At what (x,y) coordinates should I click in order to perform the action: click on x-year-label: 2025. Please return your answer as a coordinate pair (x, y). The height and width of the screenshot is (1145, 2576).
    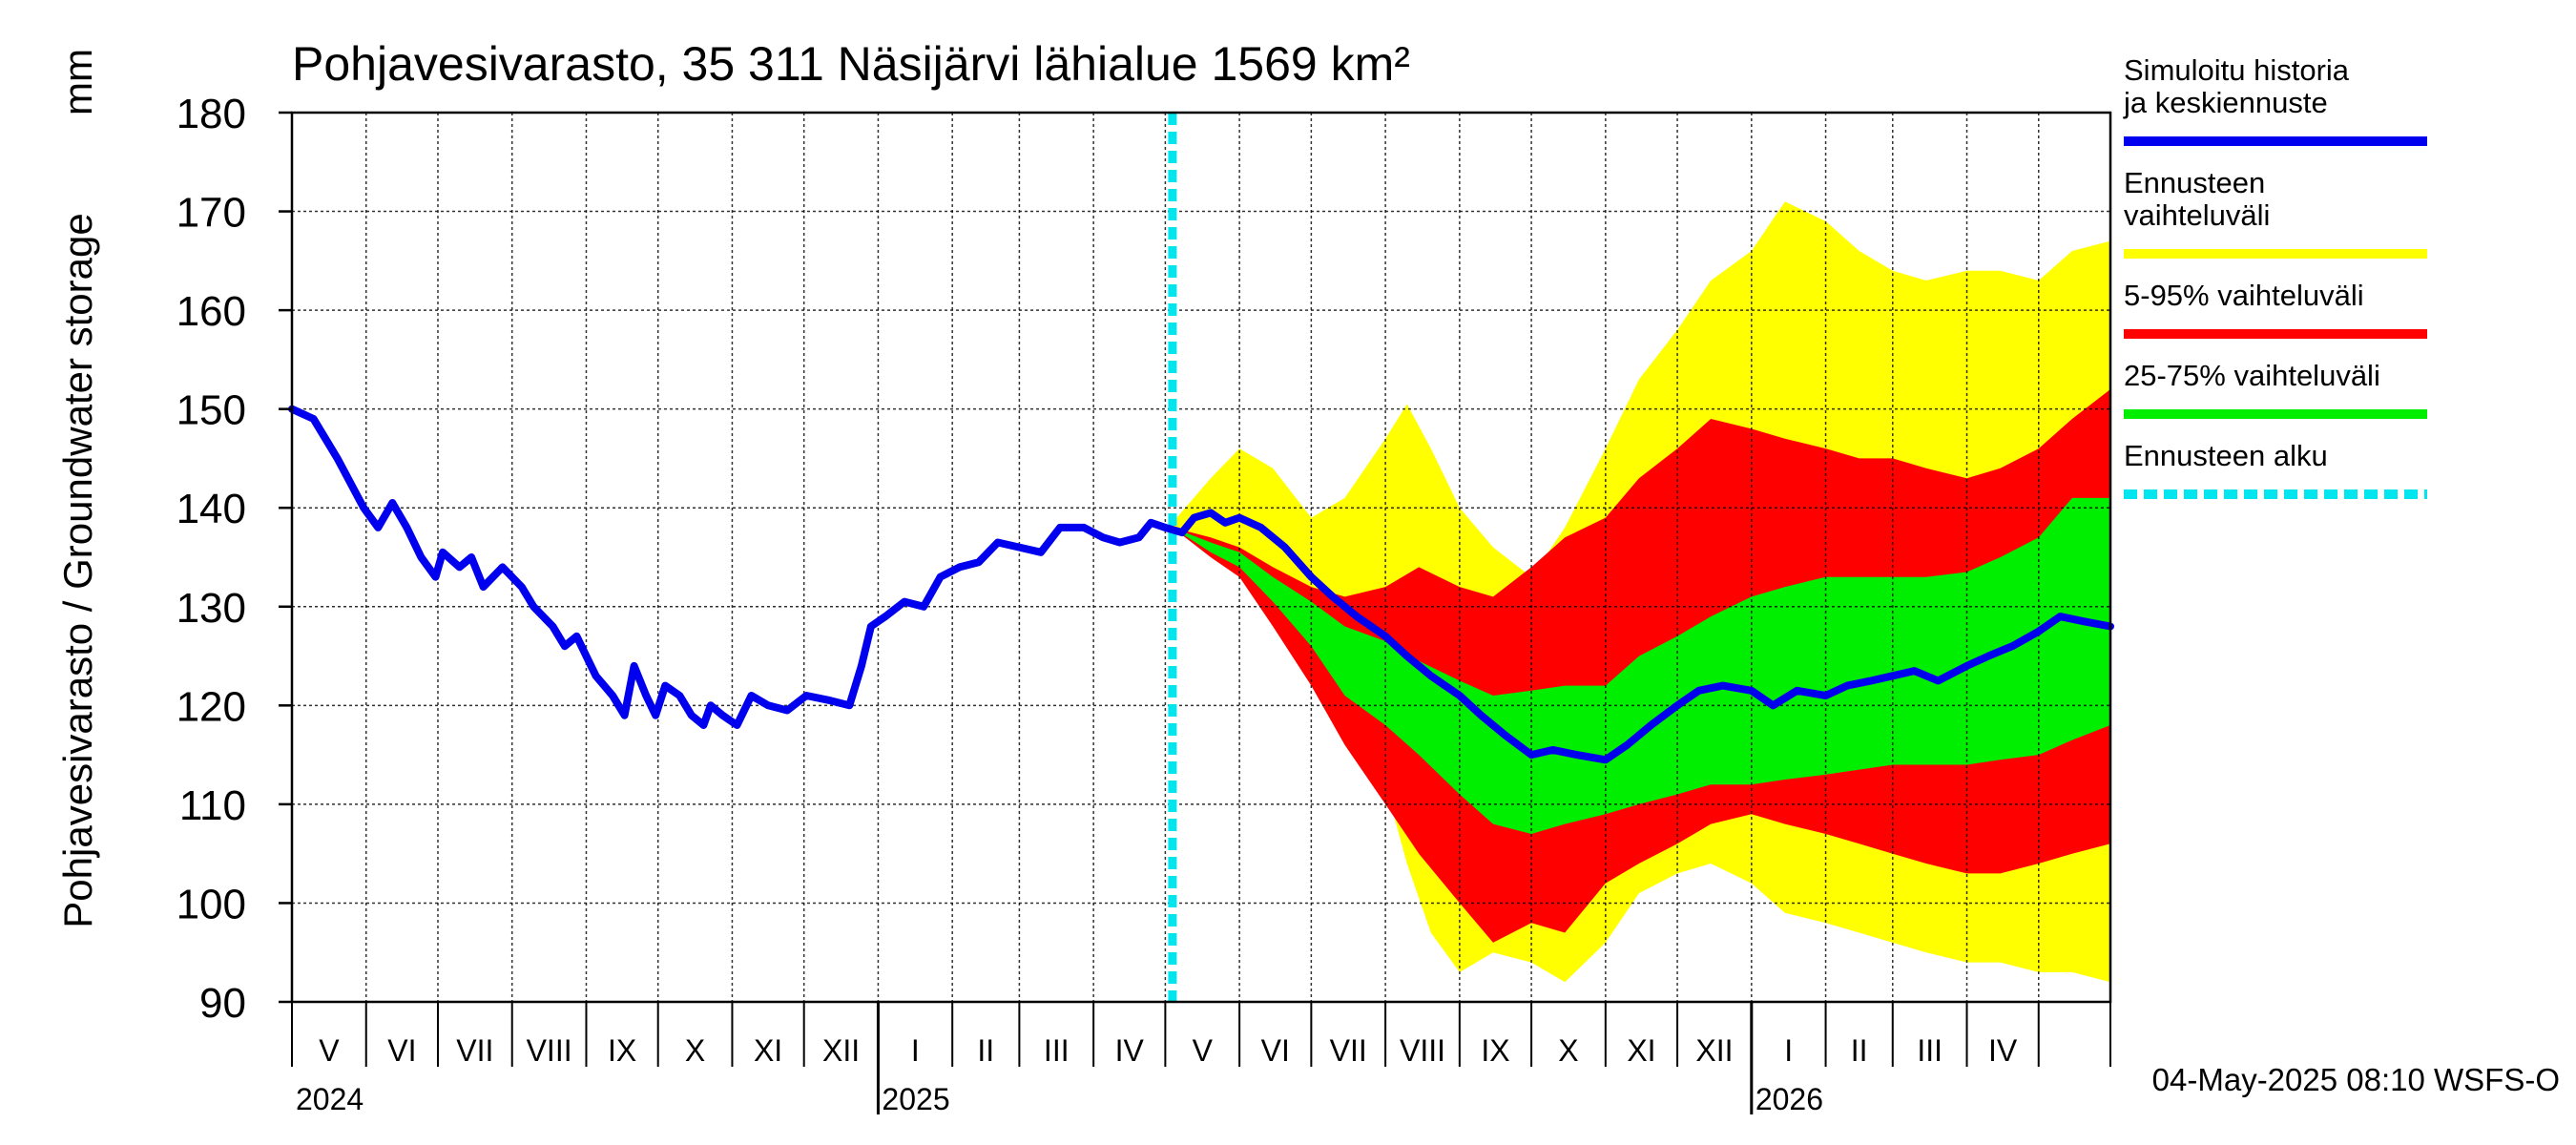
    Looking at the image, I should click on (915, 1099).